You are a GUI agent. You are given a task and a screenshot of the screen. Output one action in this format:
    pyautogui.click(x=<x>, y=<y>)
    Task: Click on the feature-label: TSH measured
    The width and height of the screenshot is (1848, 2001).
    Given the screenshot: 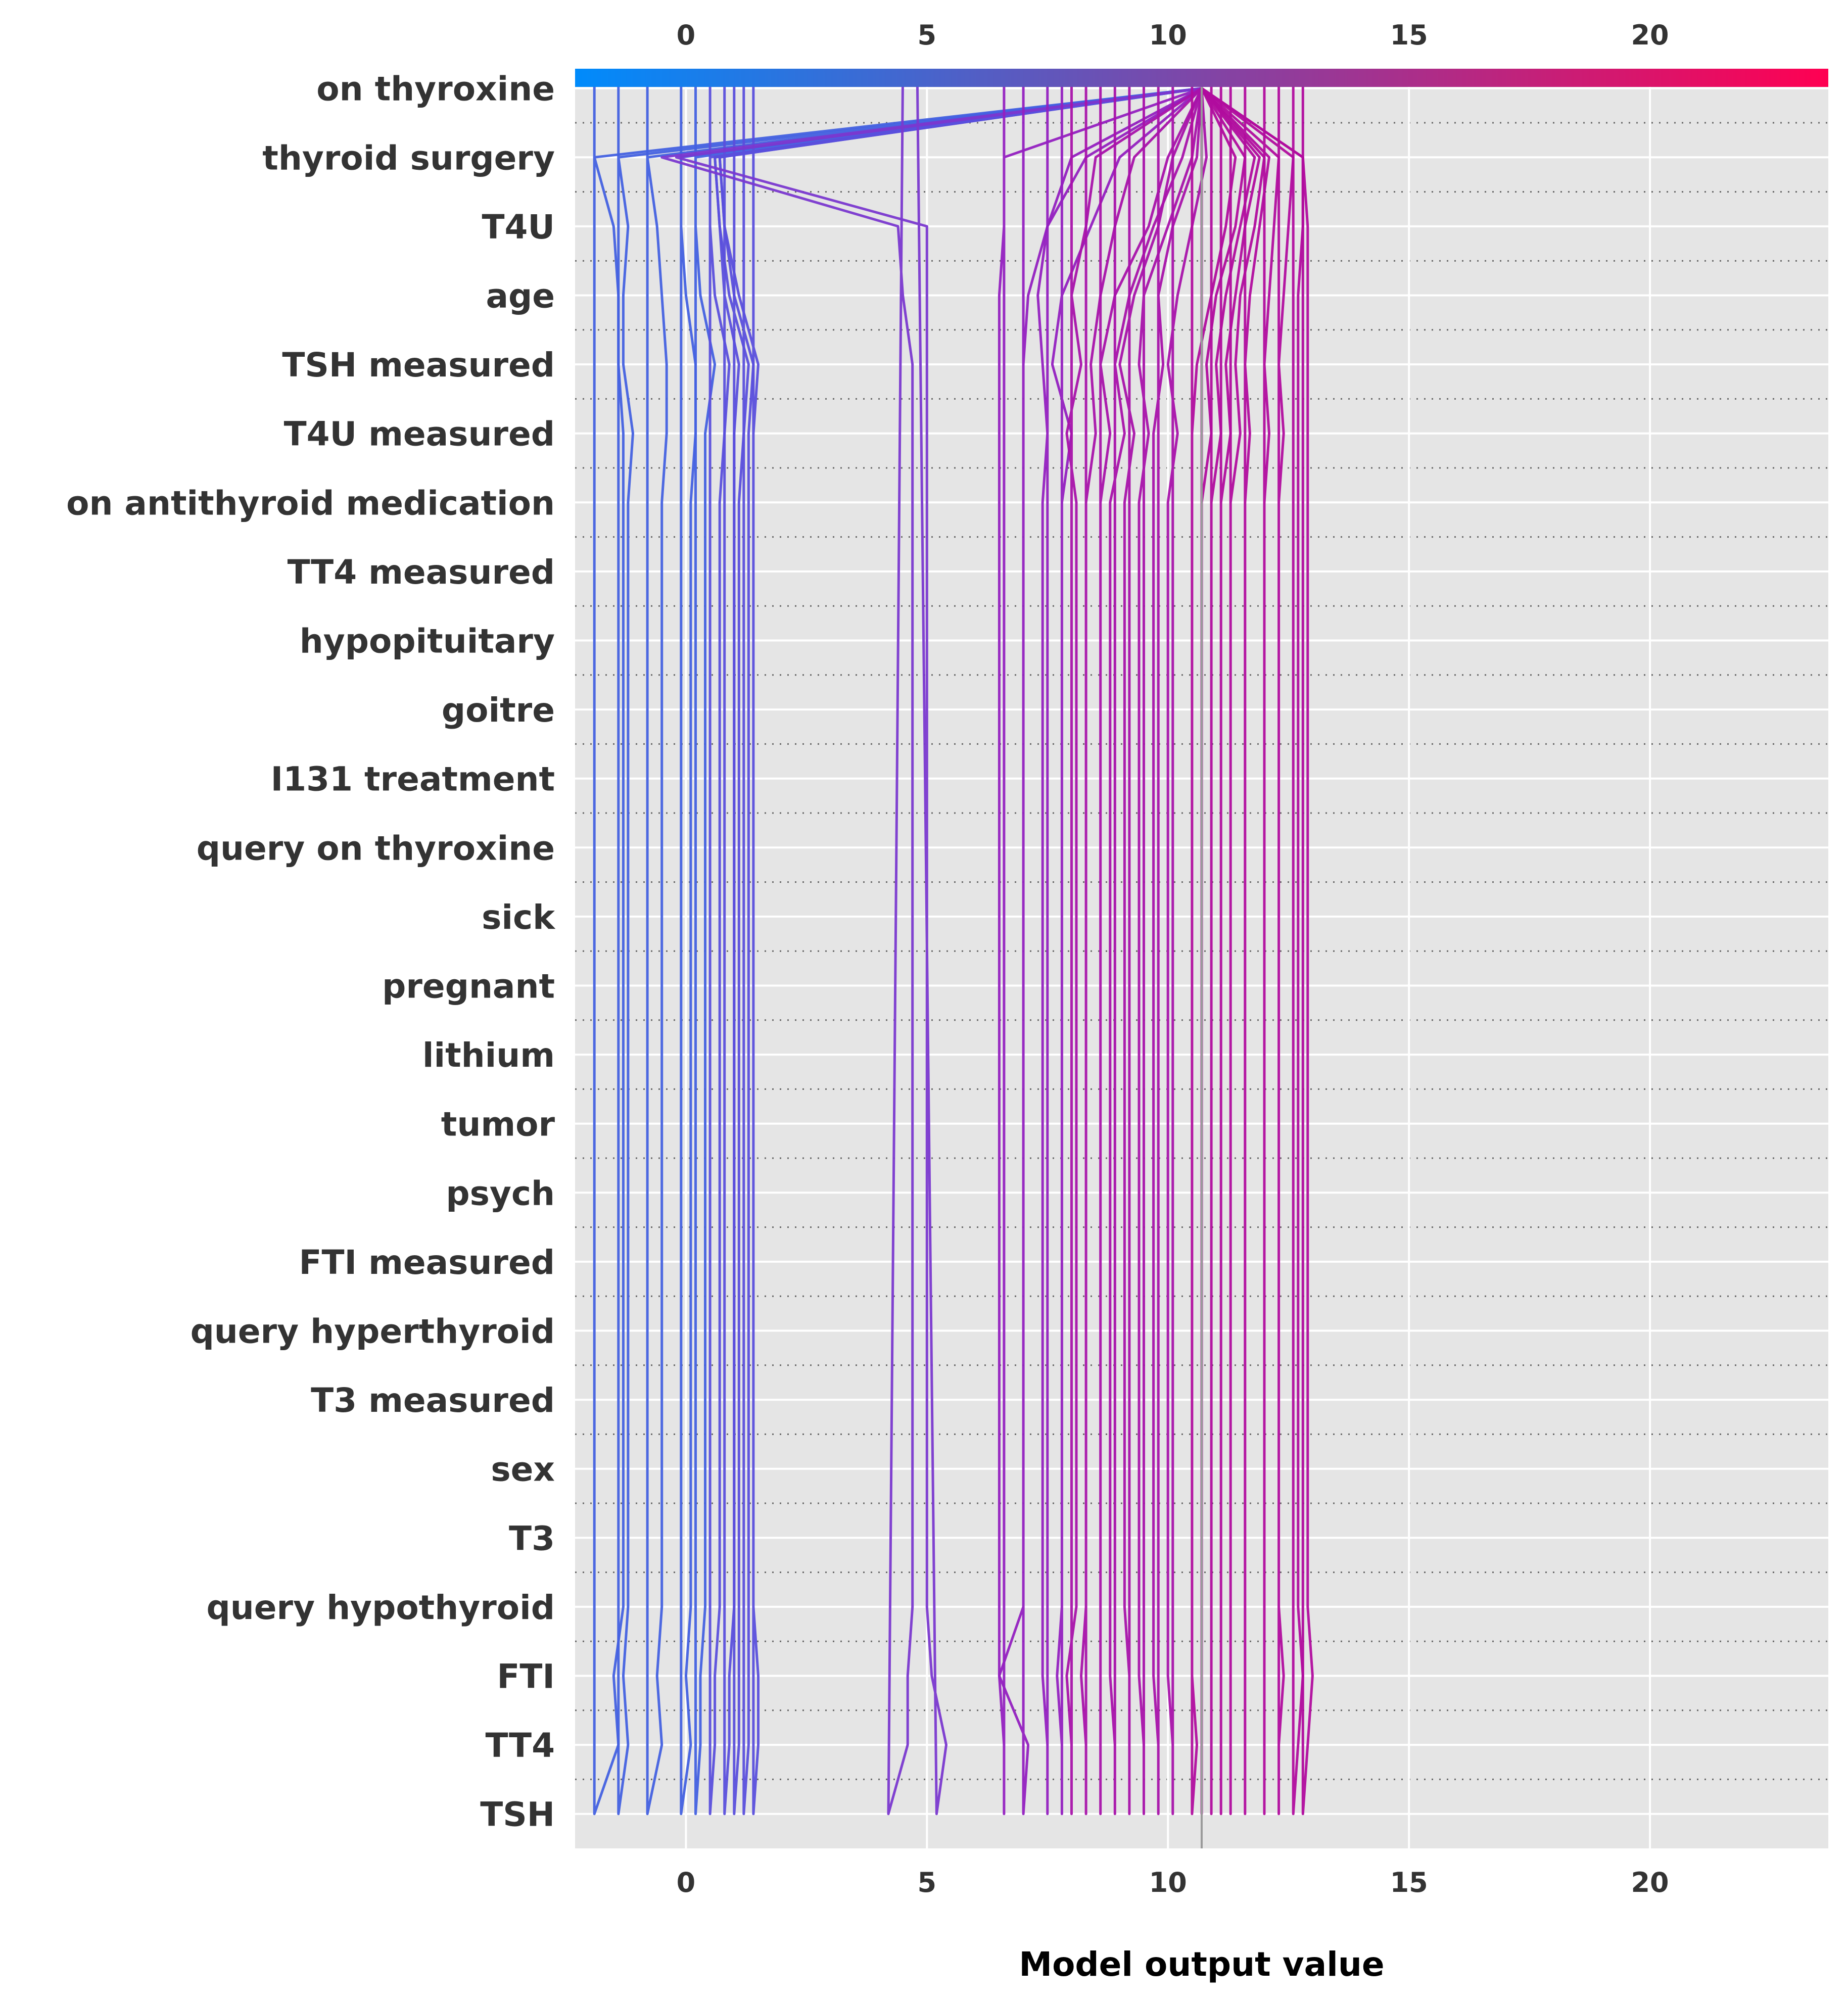 What is the action you would take?
    pyautogui.click(x=418, y=365)
    